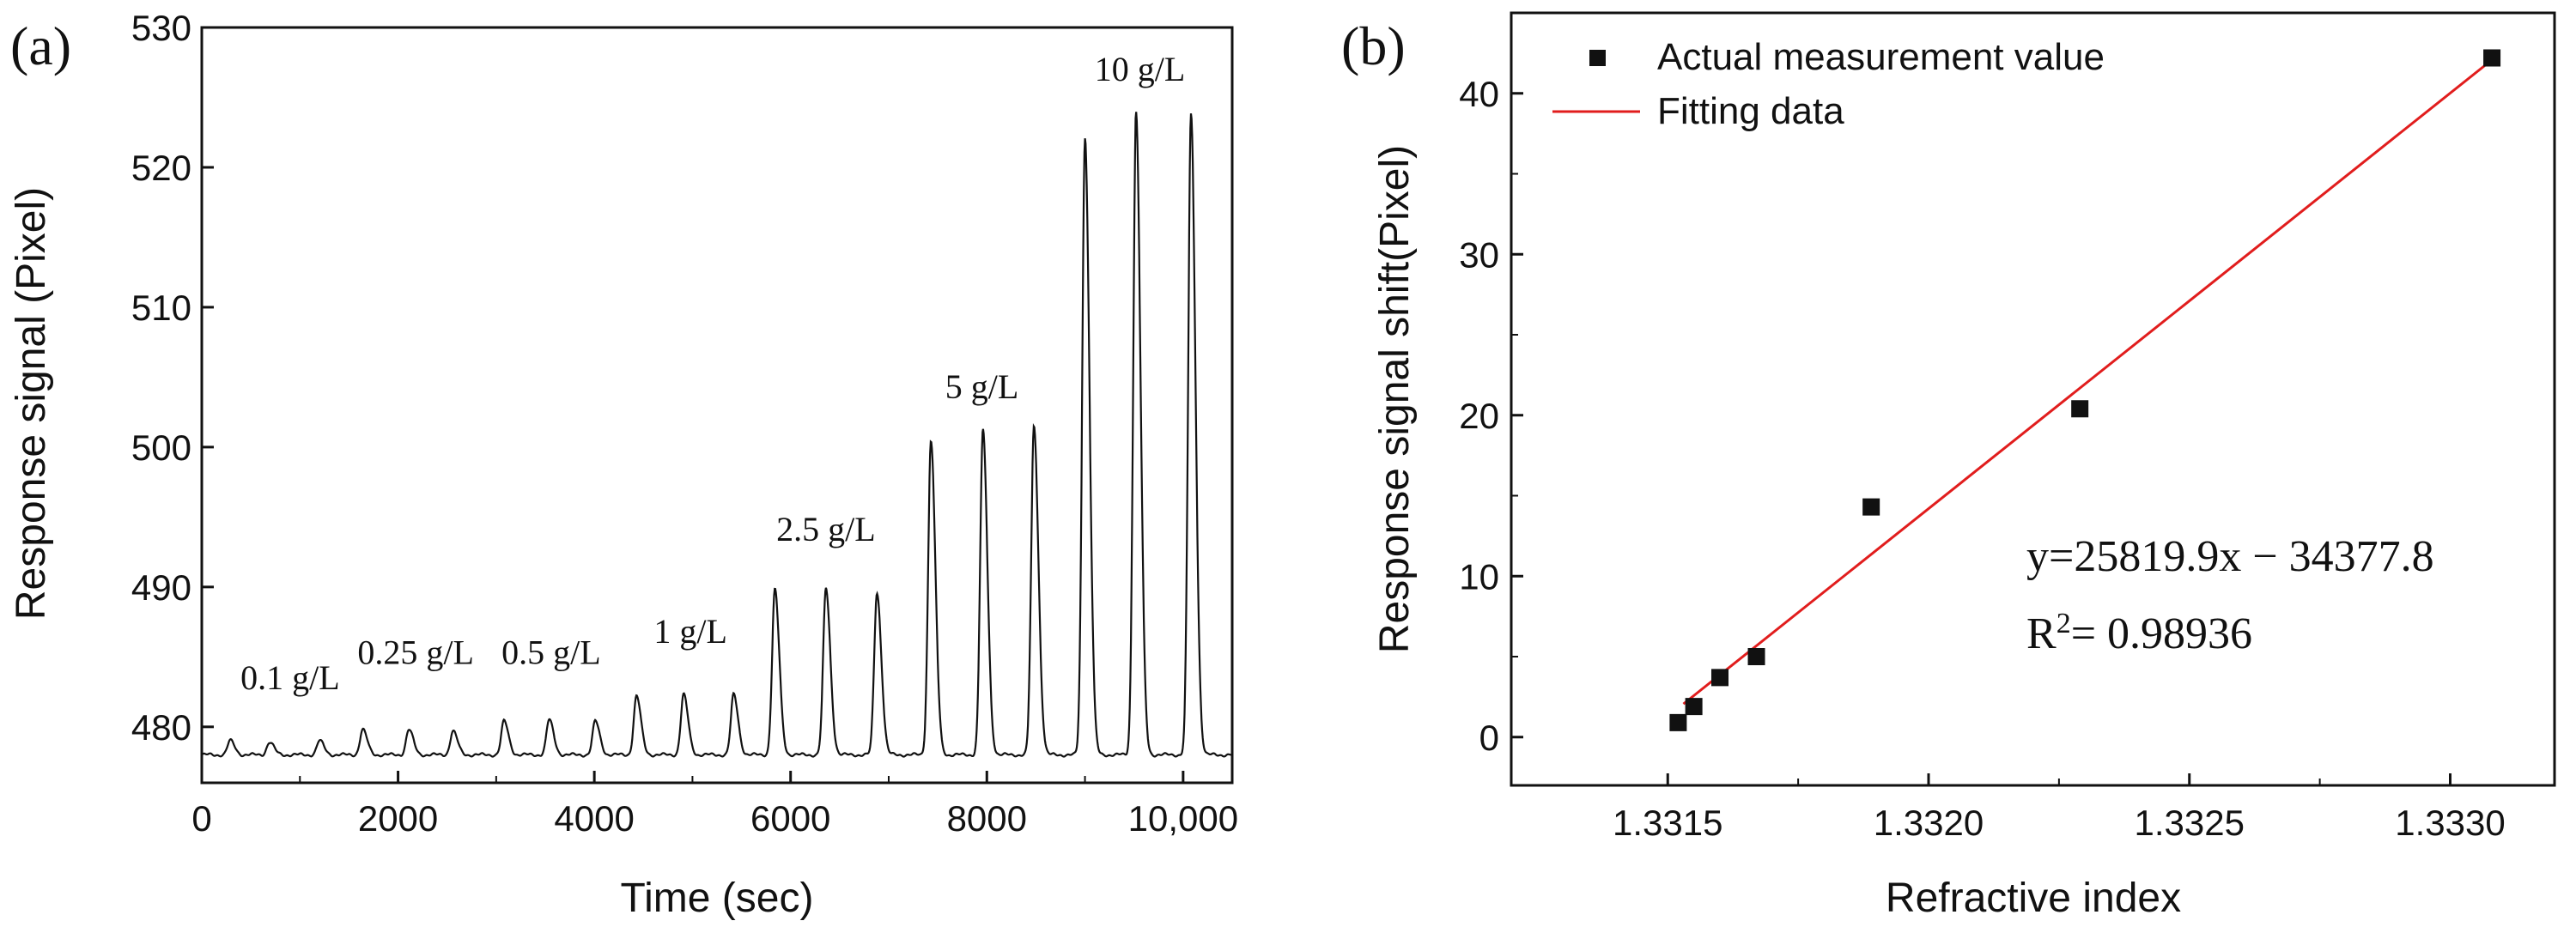 This screenshot has height=927, width=2576. Describe the element at coordinates (1489, 738) in the screenshot. I see `panel-b-ytick-label: 0` at that location.